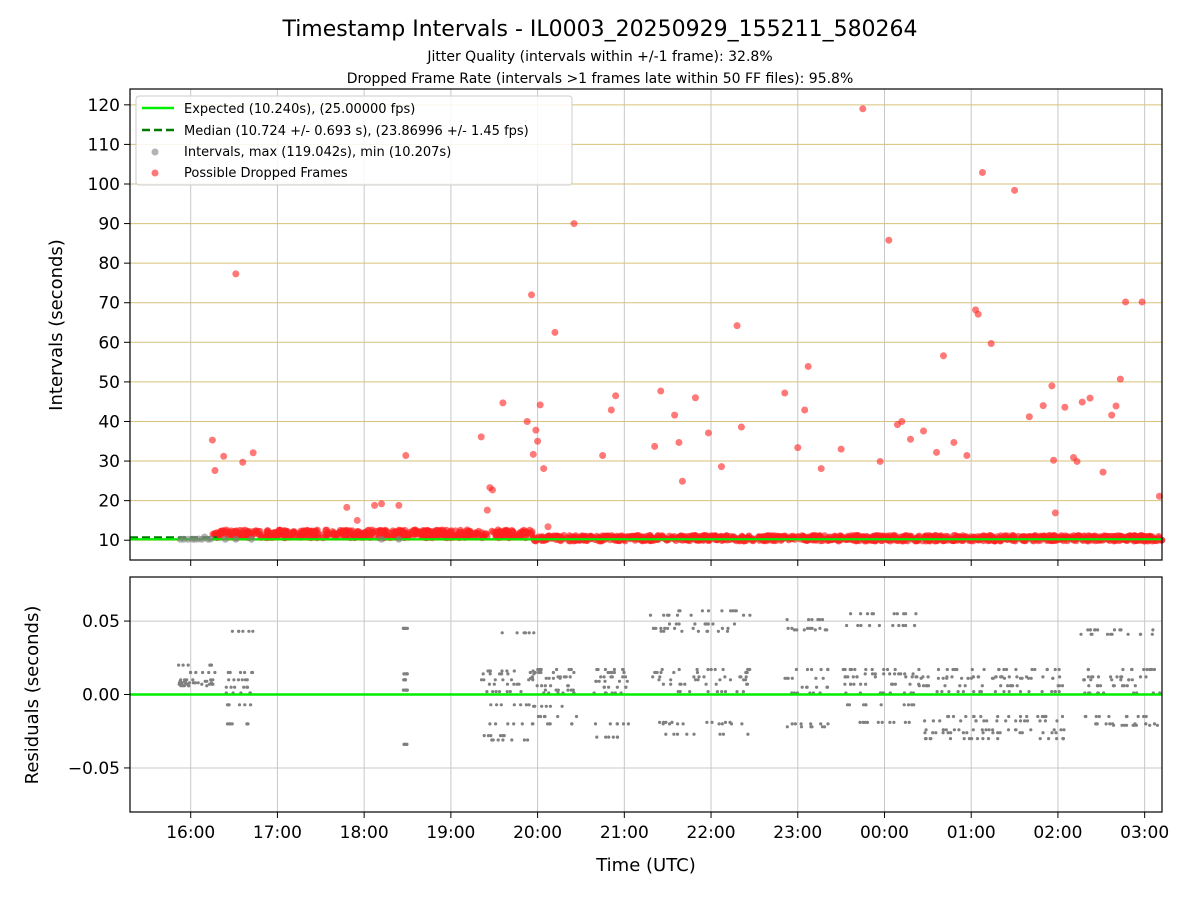  Describe the element at coordinates (381, 539) in the screenshot. I see `interval-point` at that location.